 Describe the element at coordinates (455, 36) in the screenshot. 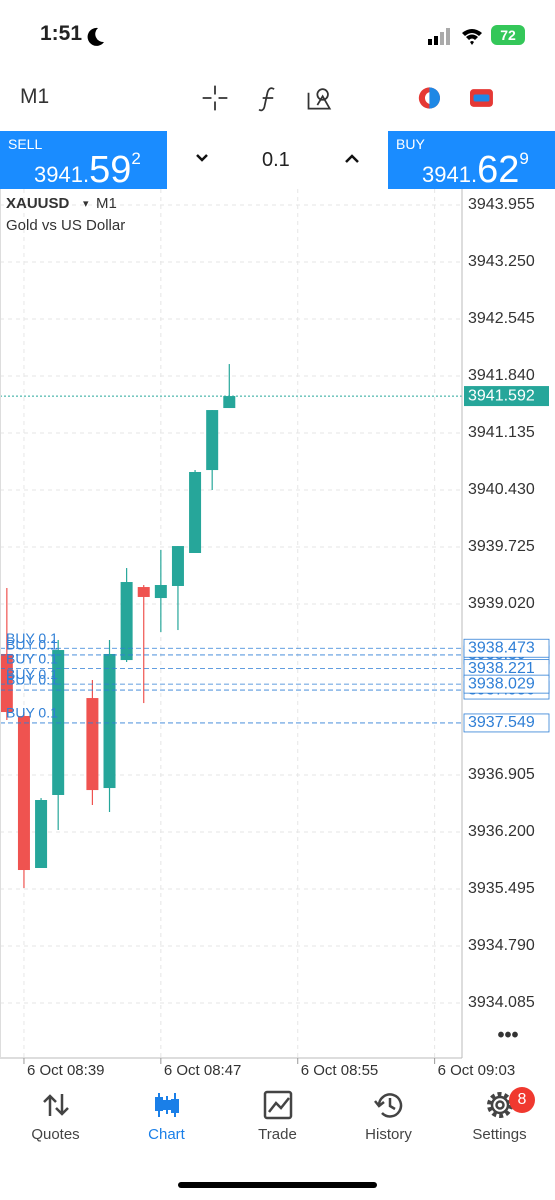

I see `signal-wifi` at that location.